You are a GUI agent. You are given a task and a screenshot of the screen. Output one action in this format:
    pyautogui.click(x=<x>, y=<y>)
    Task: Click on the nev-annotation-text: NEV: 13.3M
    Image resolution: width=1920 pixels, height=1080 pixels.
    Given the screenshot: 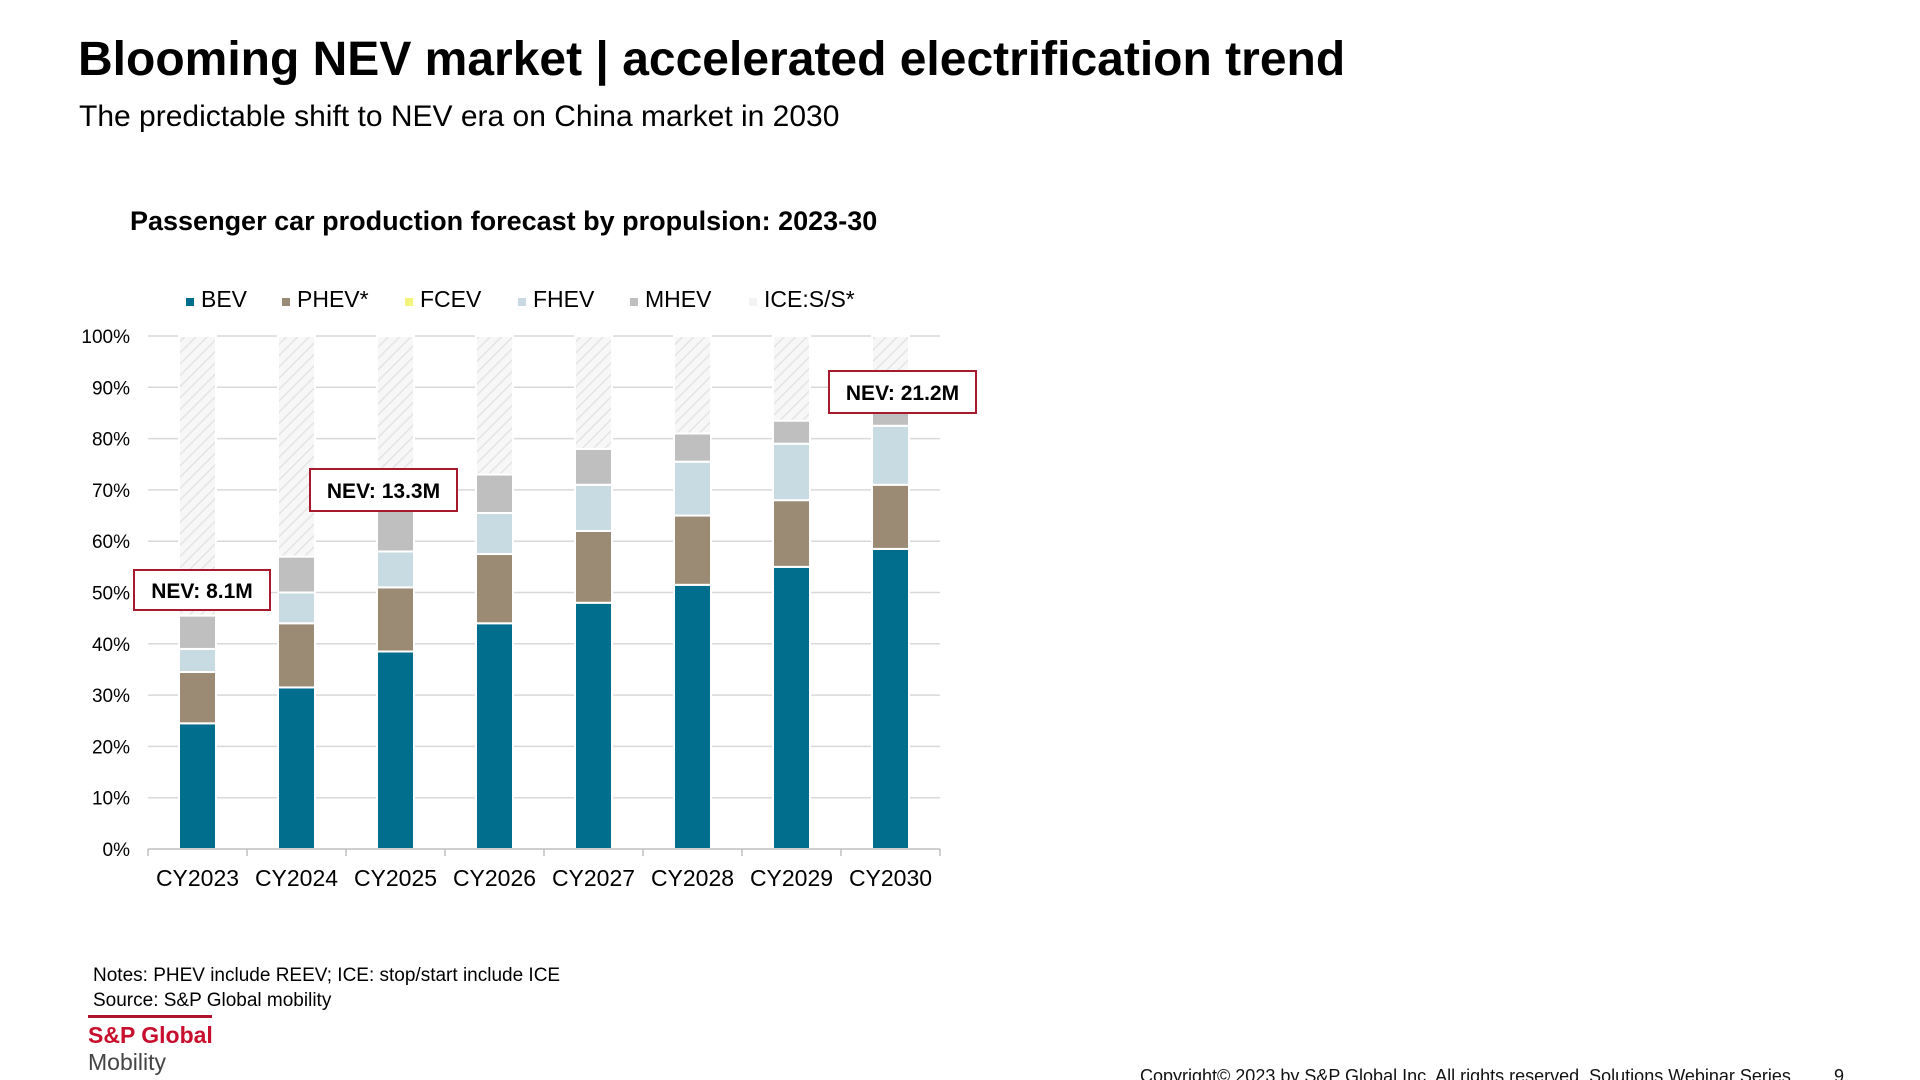 What is the action you would take?
    pyautogui.click(x=383, y=491)
    